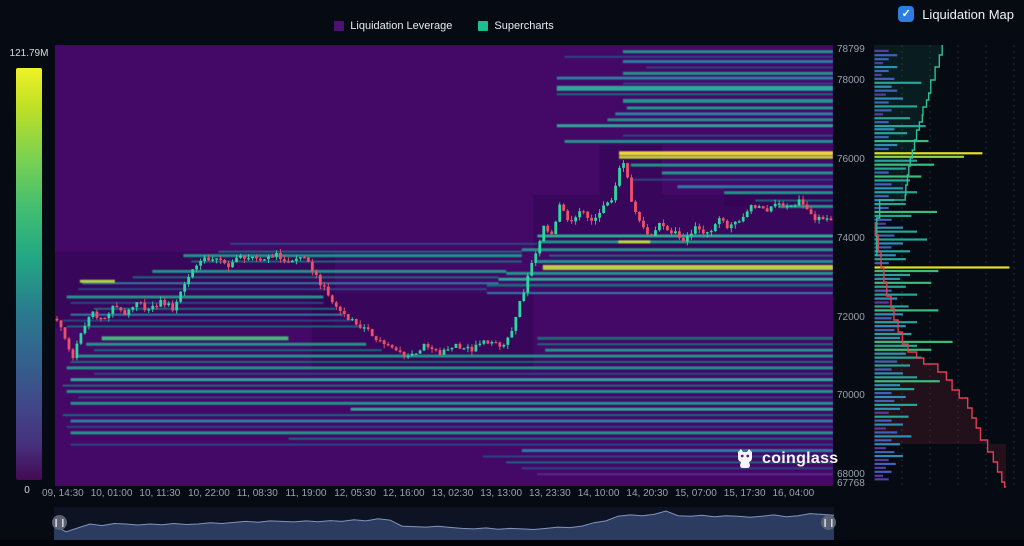  Describe the element at coordinates (851, 396) in the screenshot. I see `price-tick-label: 70000` at that location.